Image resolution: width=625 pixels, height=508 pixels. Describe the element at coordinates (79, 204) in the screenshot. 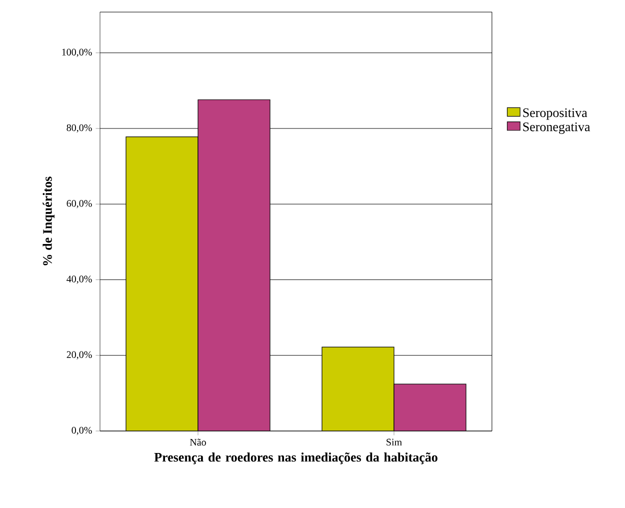

I see `y-tick-label: 60,0%` at that location.